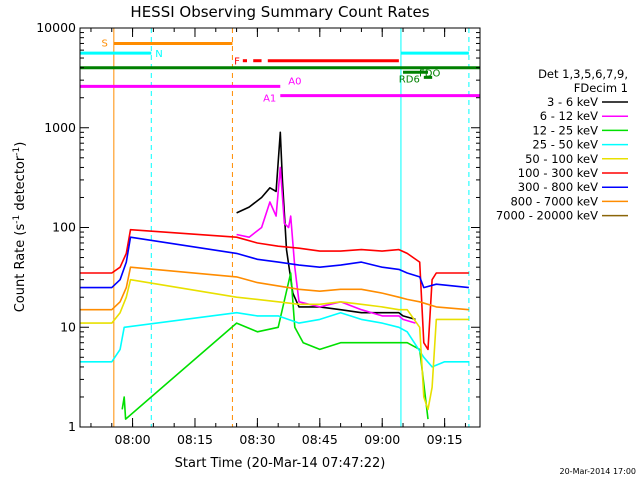 This screenshot has height=480, width=640. What do you see at coordinates (72, 426) in the screenshot?
I see `y-tick-label-0: 1` at bounding box center [72, 426].